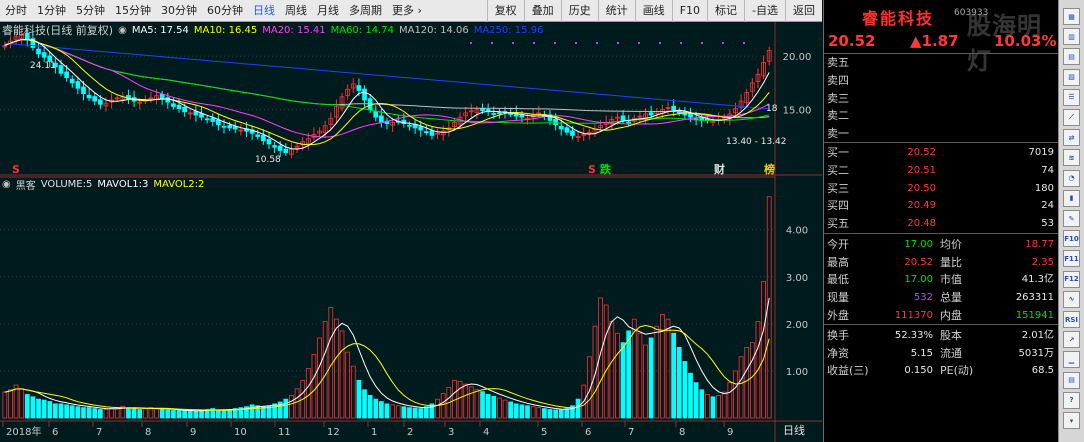 The width and height of the screenshot is (1084, 442). Describe the element at coordinates (653, 11) in the screenshot. I see `toolbar-button-4: 画线` at that location.